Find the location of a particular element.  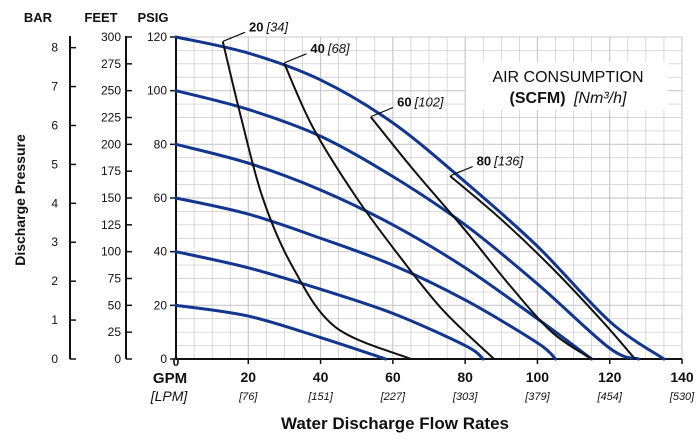

air-consumption-label: 20 [34] is located at coordinates (269, 26).